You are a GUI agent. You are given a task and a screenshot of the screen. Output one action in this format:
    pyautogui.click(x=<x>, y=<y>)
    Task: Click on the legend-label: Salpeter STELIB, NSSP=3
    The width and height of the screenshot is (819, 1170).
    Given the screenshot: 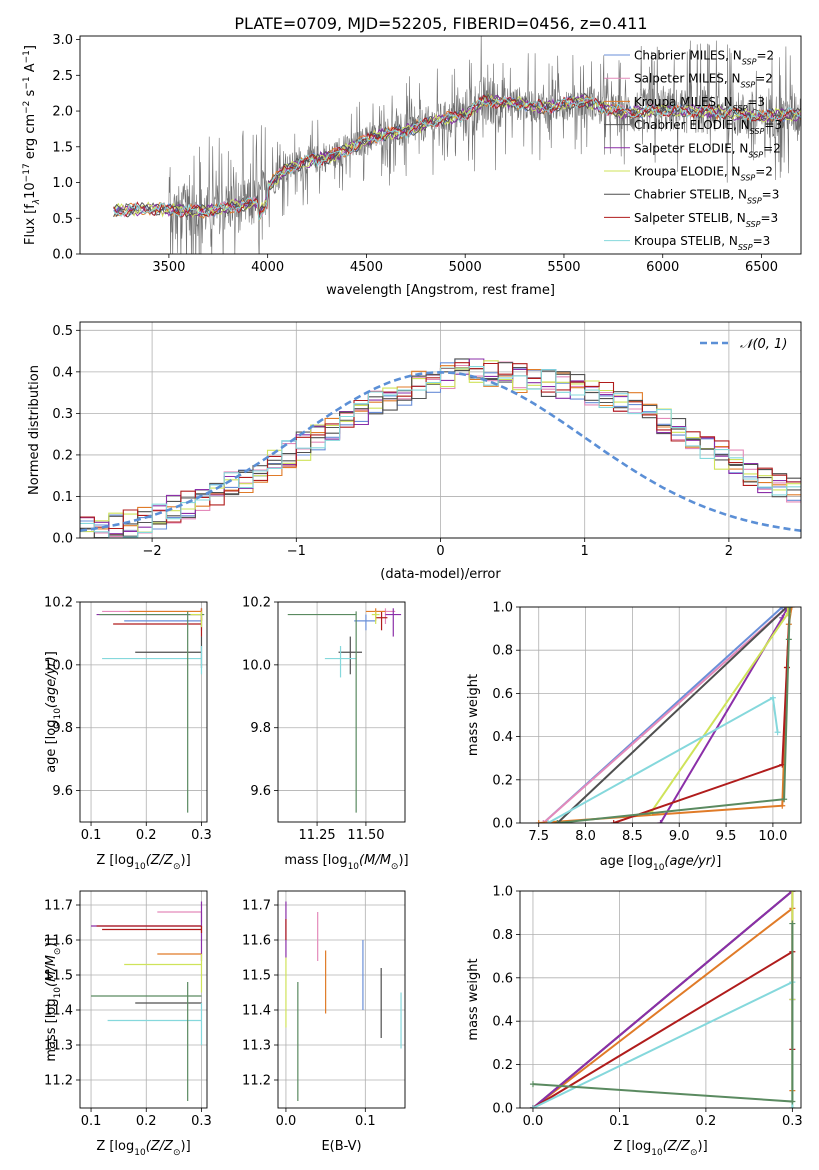 What is the action you would take?
    pyautogui.click(x=706, y=220)
    